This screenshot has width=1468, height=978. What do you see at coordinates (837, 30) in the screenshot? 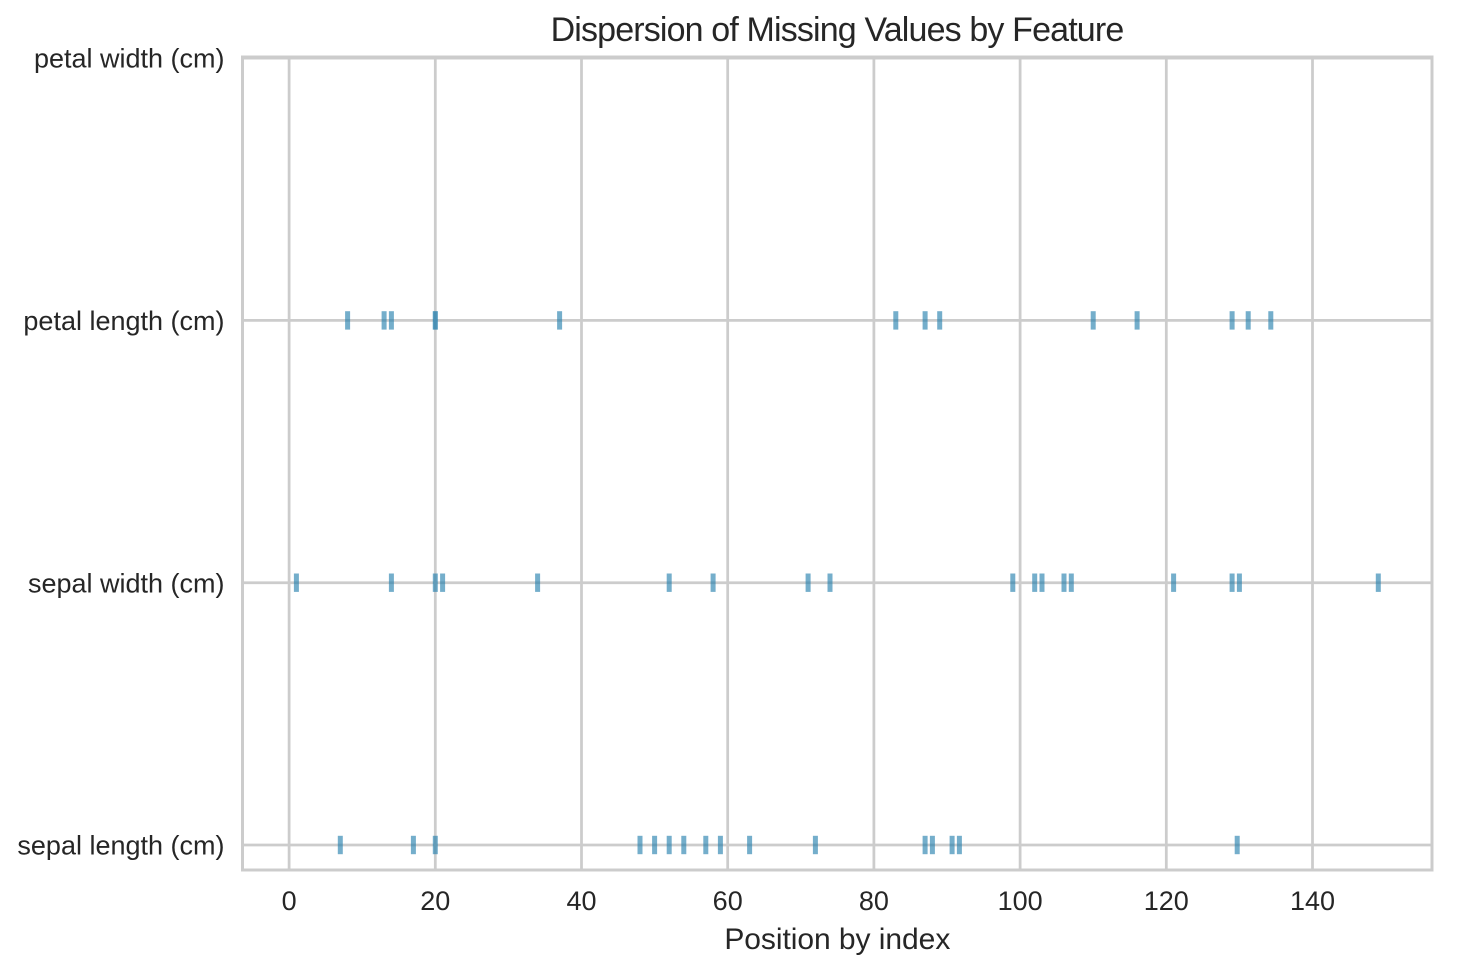
I see `svg-text:Dispersion of Missing Values b: Dispersion of Missing Values by Feature` at bounding box center [837, 30].